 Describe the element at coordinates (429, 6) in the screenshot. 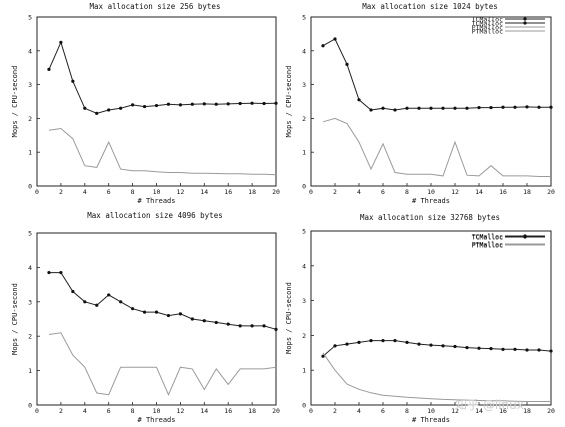

I see `chart-title: Max allocation size 1024 bytes` at that location.